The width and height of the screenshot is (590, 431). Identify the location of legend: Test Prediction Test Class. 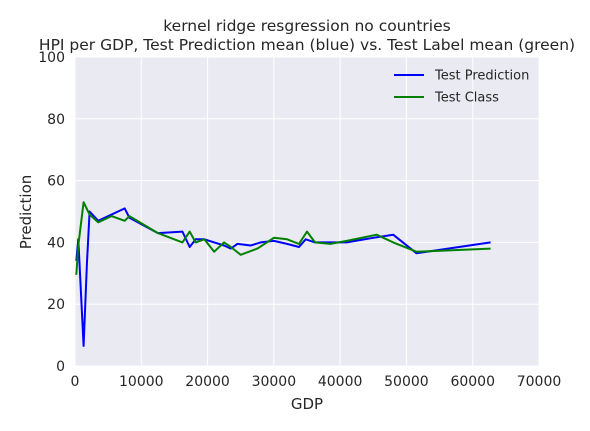
(461, 87).